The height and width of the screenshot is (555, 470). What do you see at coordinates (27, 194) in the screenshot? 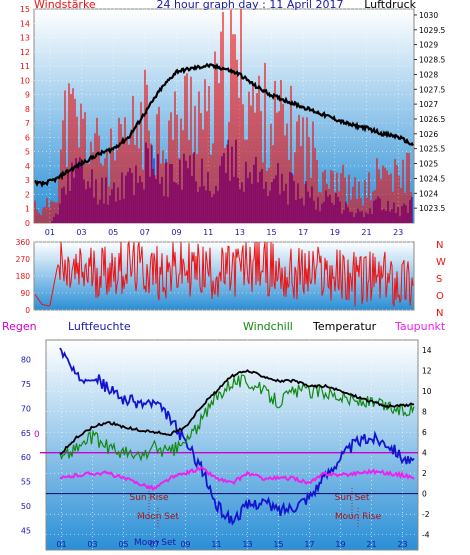
I see `wind-y-tick-label: 2` at bounding box center [27, 194].